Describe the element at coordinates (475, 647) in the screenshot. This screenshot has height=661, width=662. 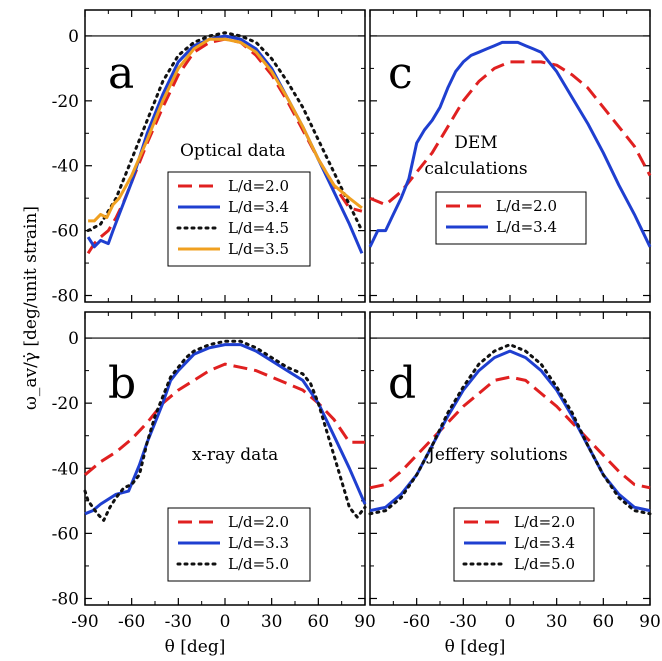
I see `x-axis-label-right: θ [deg]` at that location.